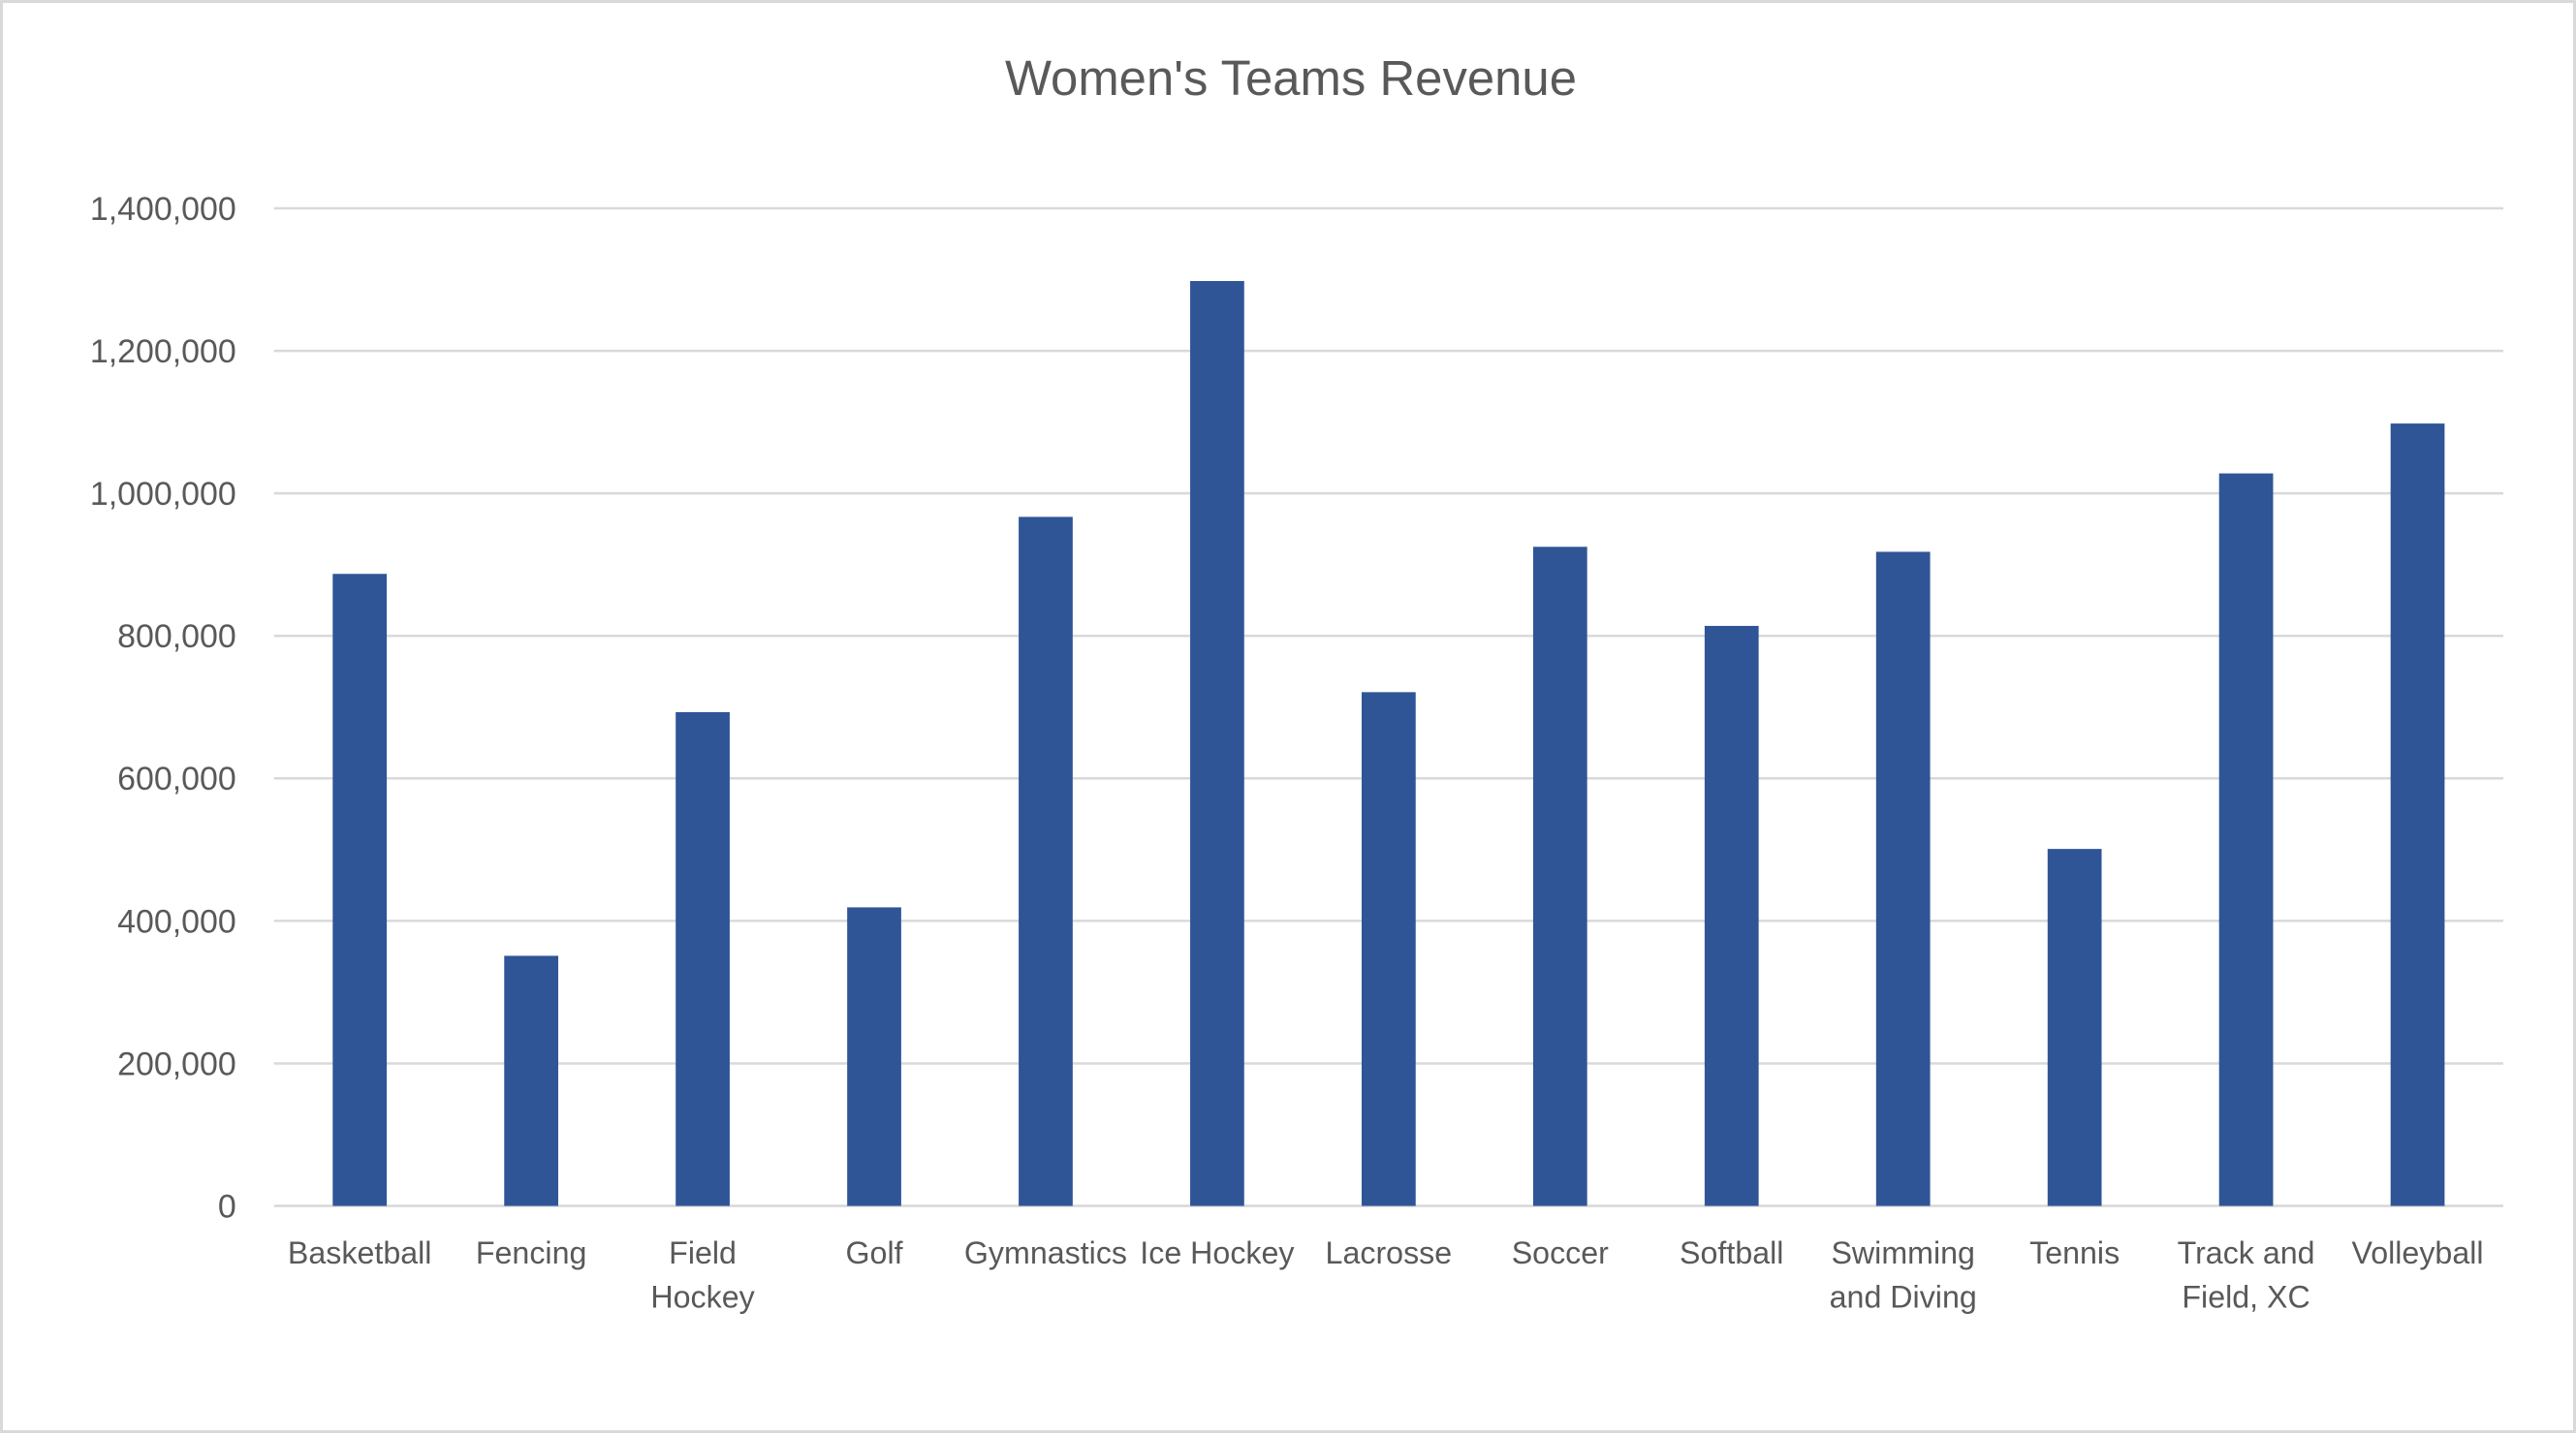 This screenshot has width=2576, height=1436. Describe the element at coordinates (1389, 1252) in the screenshot. I see `x-tick-label: Lacrosse` at that location.